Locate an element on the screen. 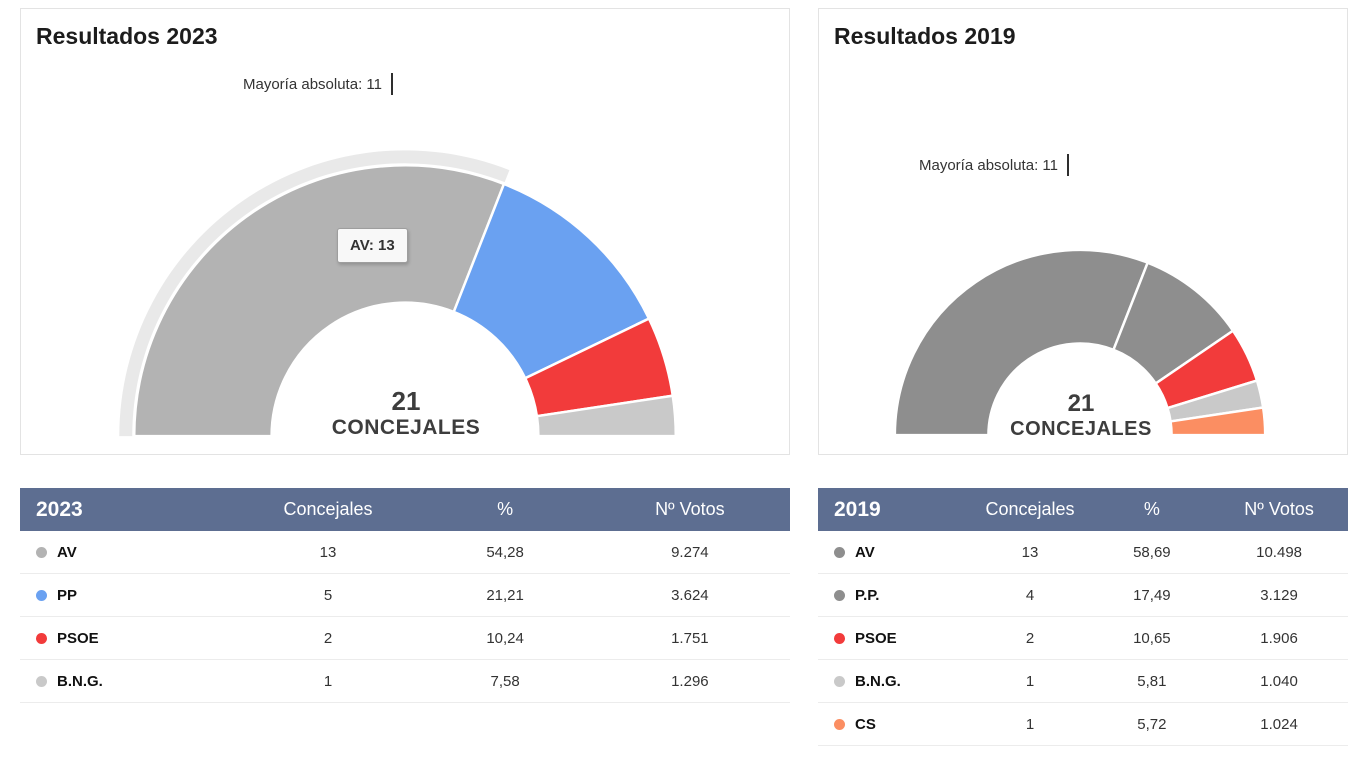  seat-slice-cs is located at coordinates (1218, 421).